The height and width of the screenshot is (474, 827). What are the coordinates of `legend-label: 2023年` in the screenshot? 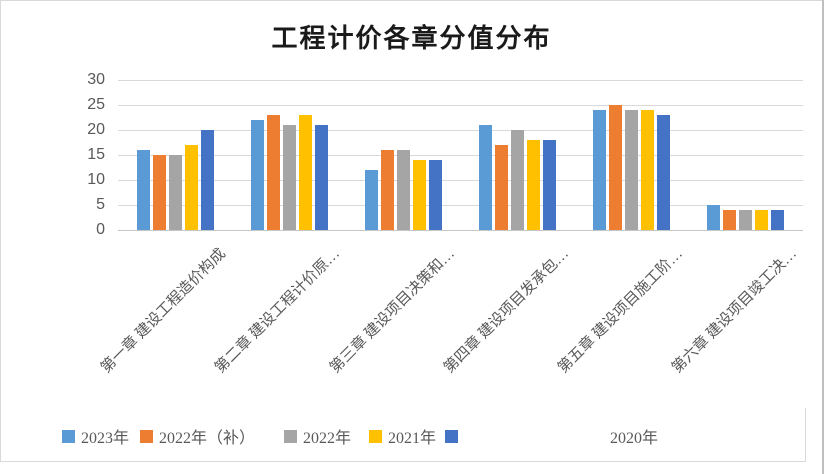 It's located at (105, 438).